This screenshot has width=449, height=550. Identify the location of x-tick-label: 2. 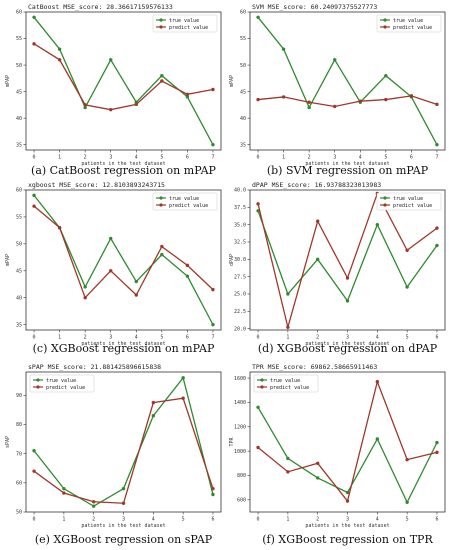
(85, 158).